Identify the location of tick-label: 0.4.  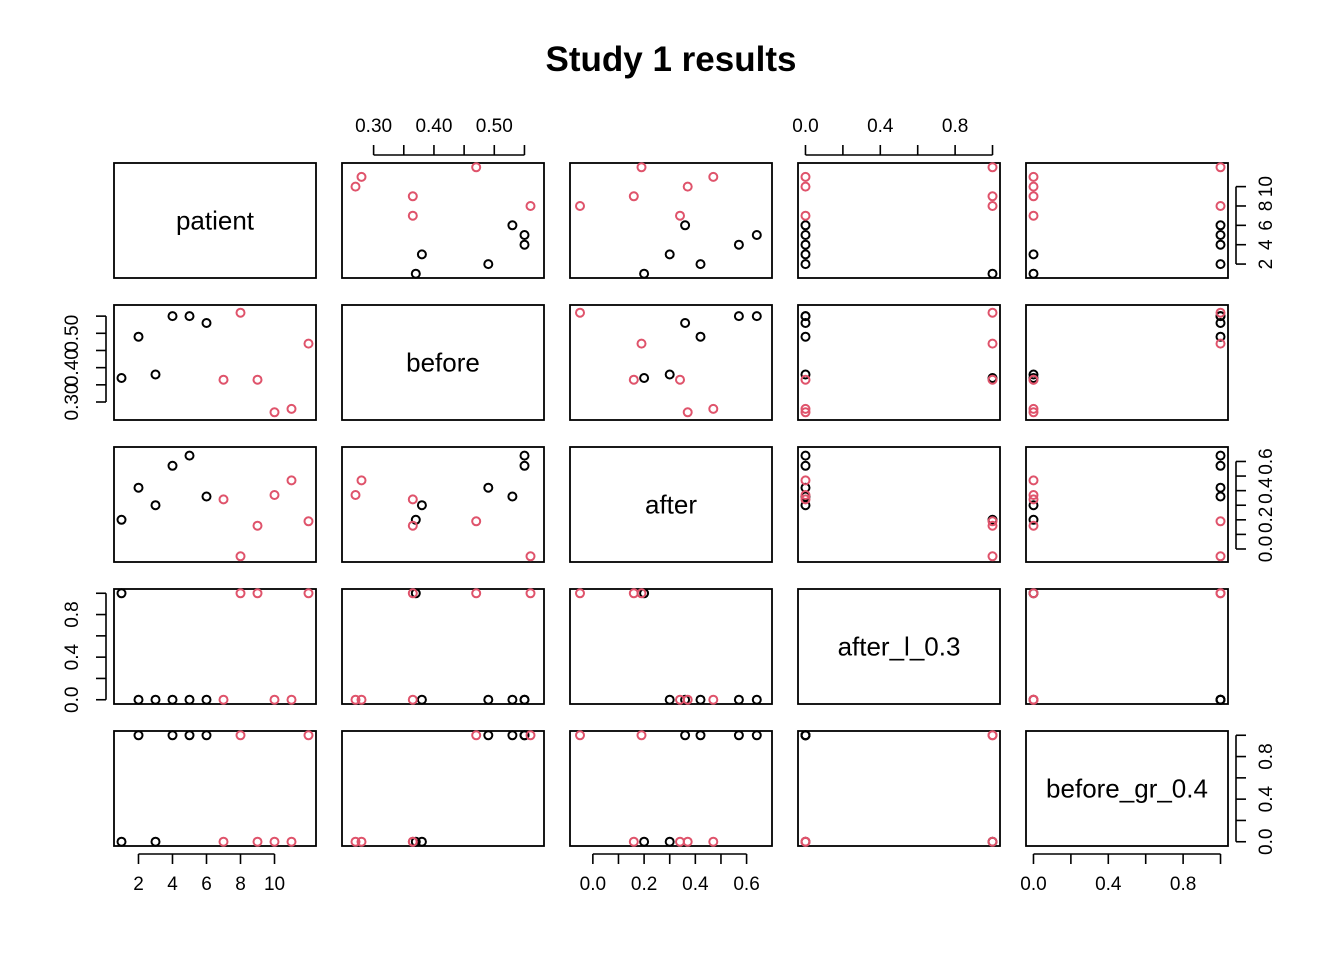
(695, 884).